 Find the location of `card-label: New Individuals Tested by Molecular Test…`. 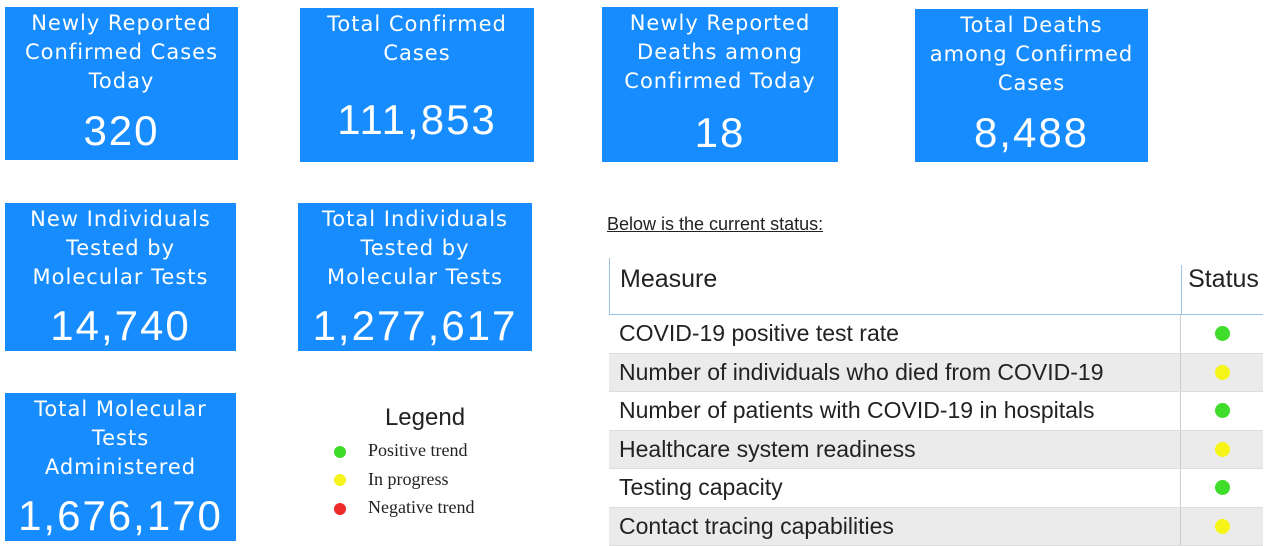

card-label: New Individuals Tested by Molecular Test… is located at coordinates (120, 248).